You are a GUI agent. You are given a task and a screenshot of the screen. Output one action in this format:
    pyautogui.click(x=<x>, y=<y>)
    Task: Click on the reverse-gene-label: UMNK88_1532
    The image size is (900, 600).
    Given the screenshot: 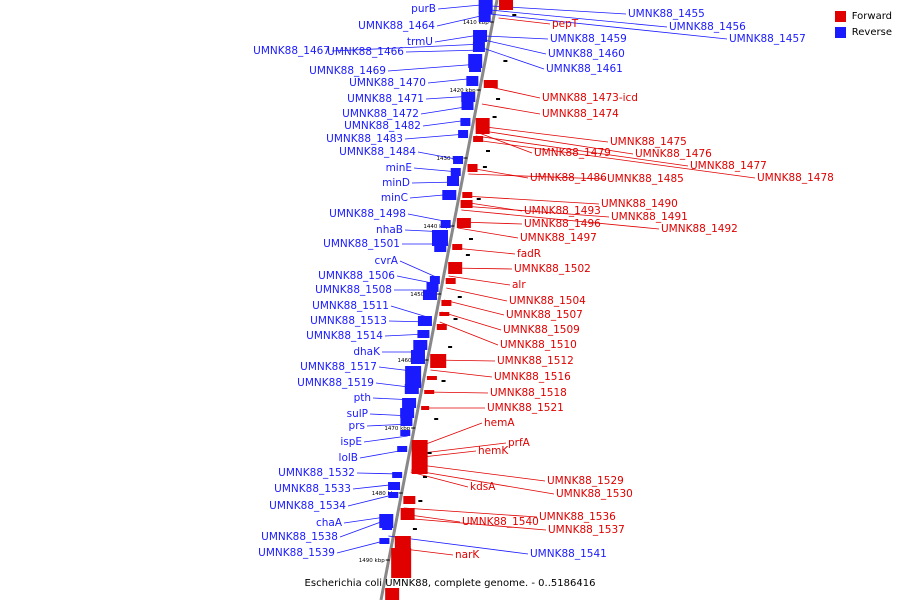 What is the action you would take?
    pyautogui.click(x=316, y=473)
    